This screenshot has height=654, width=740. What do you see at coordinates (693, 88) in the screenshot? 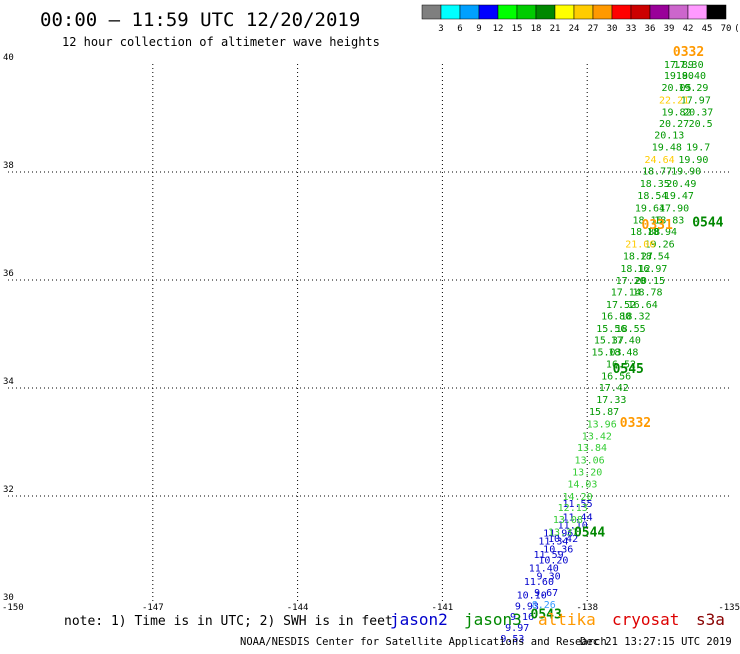
I see `data-point-label: 19.29` at bounding box center [693, 88].